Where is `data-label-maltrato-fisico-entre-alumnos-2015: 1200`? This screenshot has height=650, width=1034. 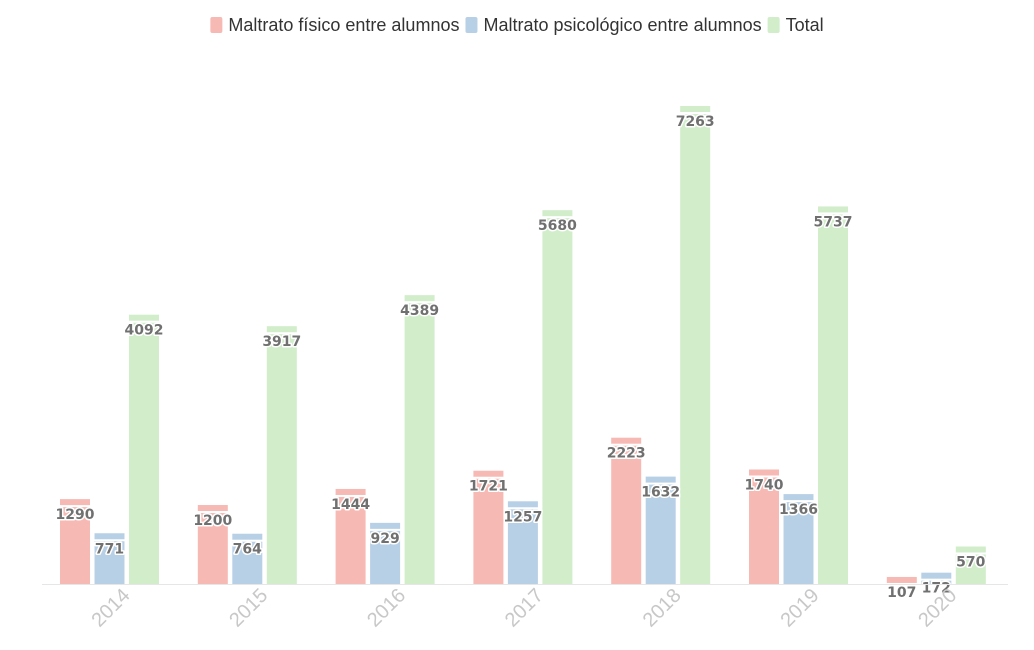 data-label-maltrato-fisico-entre-alumnos-2015: 1200 is located at coordinates (212, 521).